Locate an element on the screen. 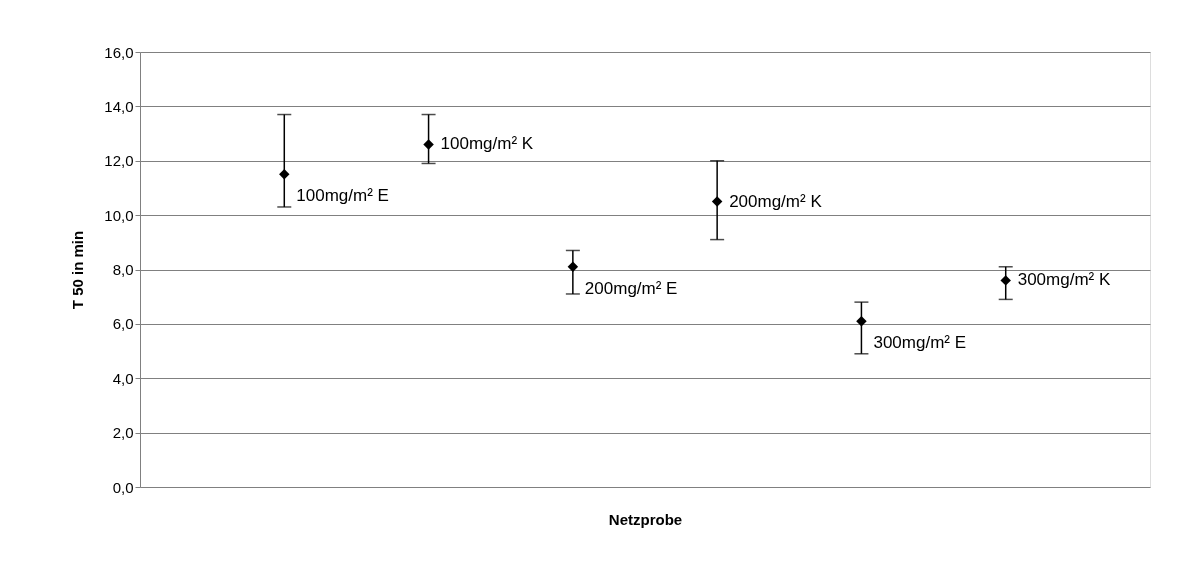 The width and height of the screenshot is (1192, 570). y-tick-label: 6,0 is located at coordinates (123, 324).